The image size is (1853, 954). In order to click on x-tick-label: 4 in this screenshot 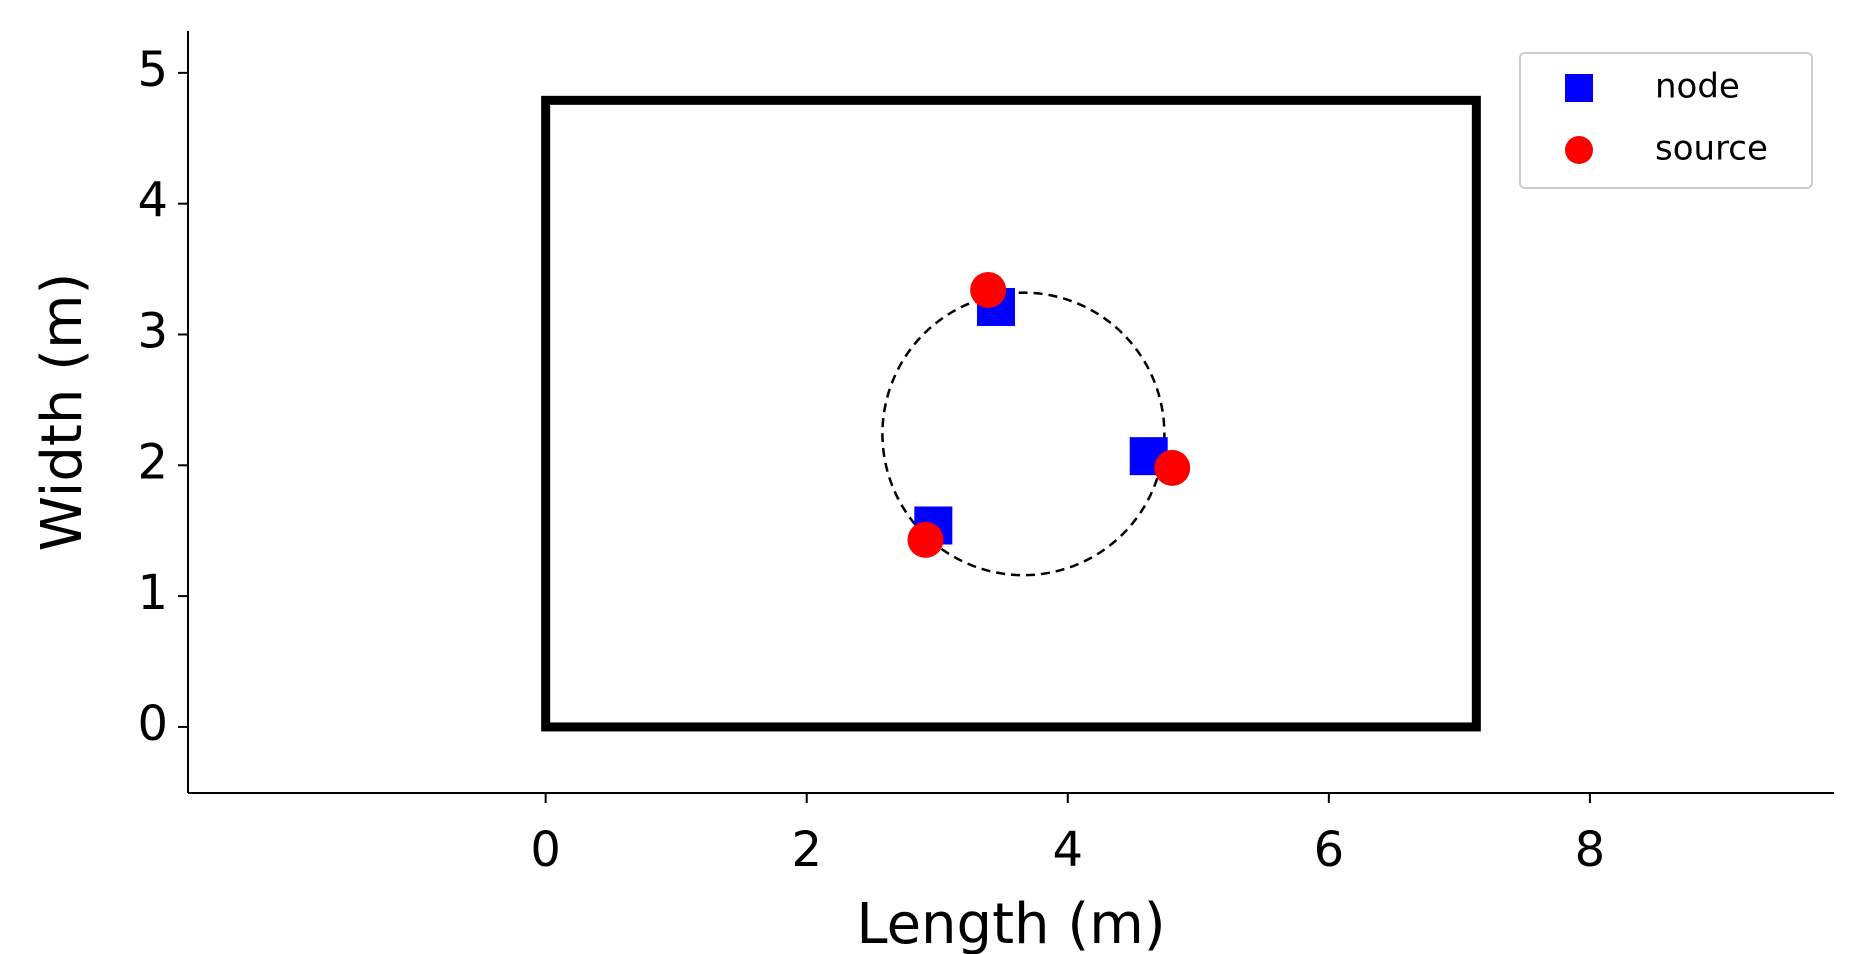, I will do `click(1068, 850)`.